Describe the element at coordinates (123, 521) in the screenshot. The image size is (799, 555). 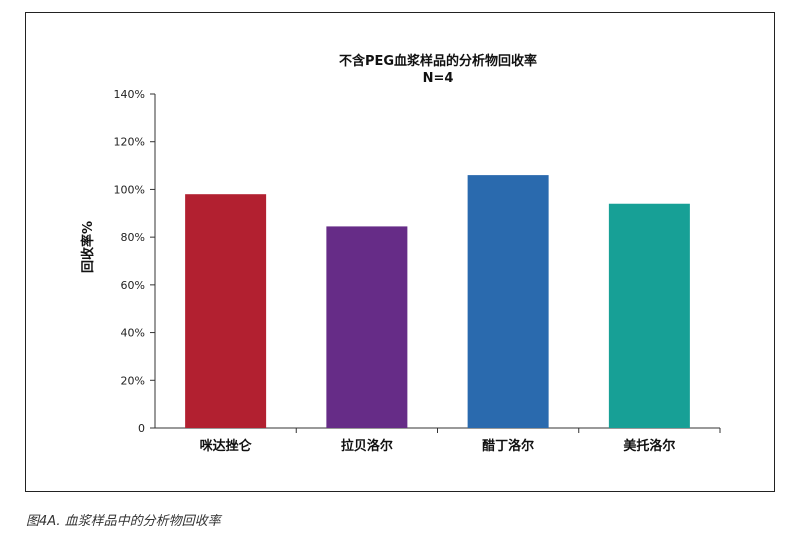
I see `figure-caption: 图4A. 血浆样品中的分析物回收率` at that location.